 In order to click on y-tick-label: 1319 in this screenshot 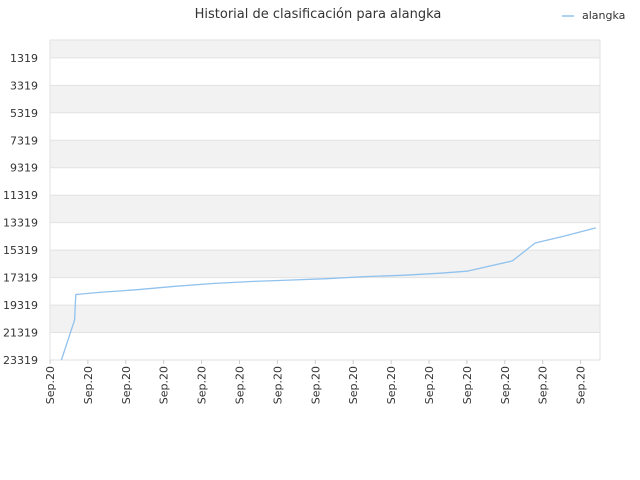, I will do `click(24, 58)`.